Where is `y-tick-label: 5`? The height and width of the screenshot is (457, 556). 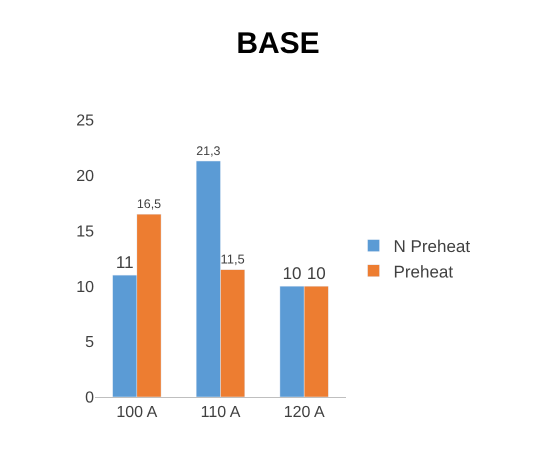 y-tick-label: 5 is located at coordinates (89, 343).